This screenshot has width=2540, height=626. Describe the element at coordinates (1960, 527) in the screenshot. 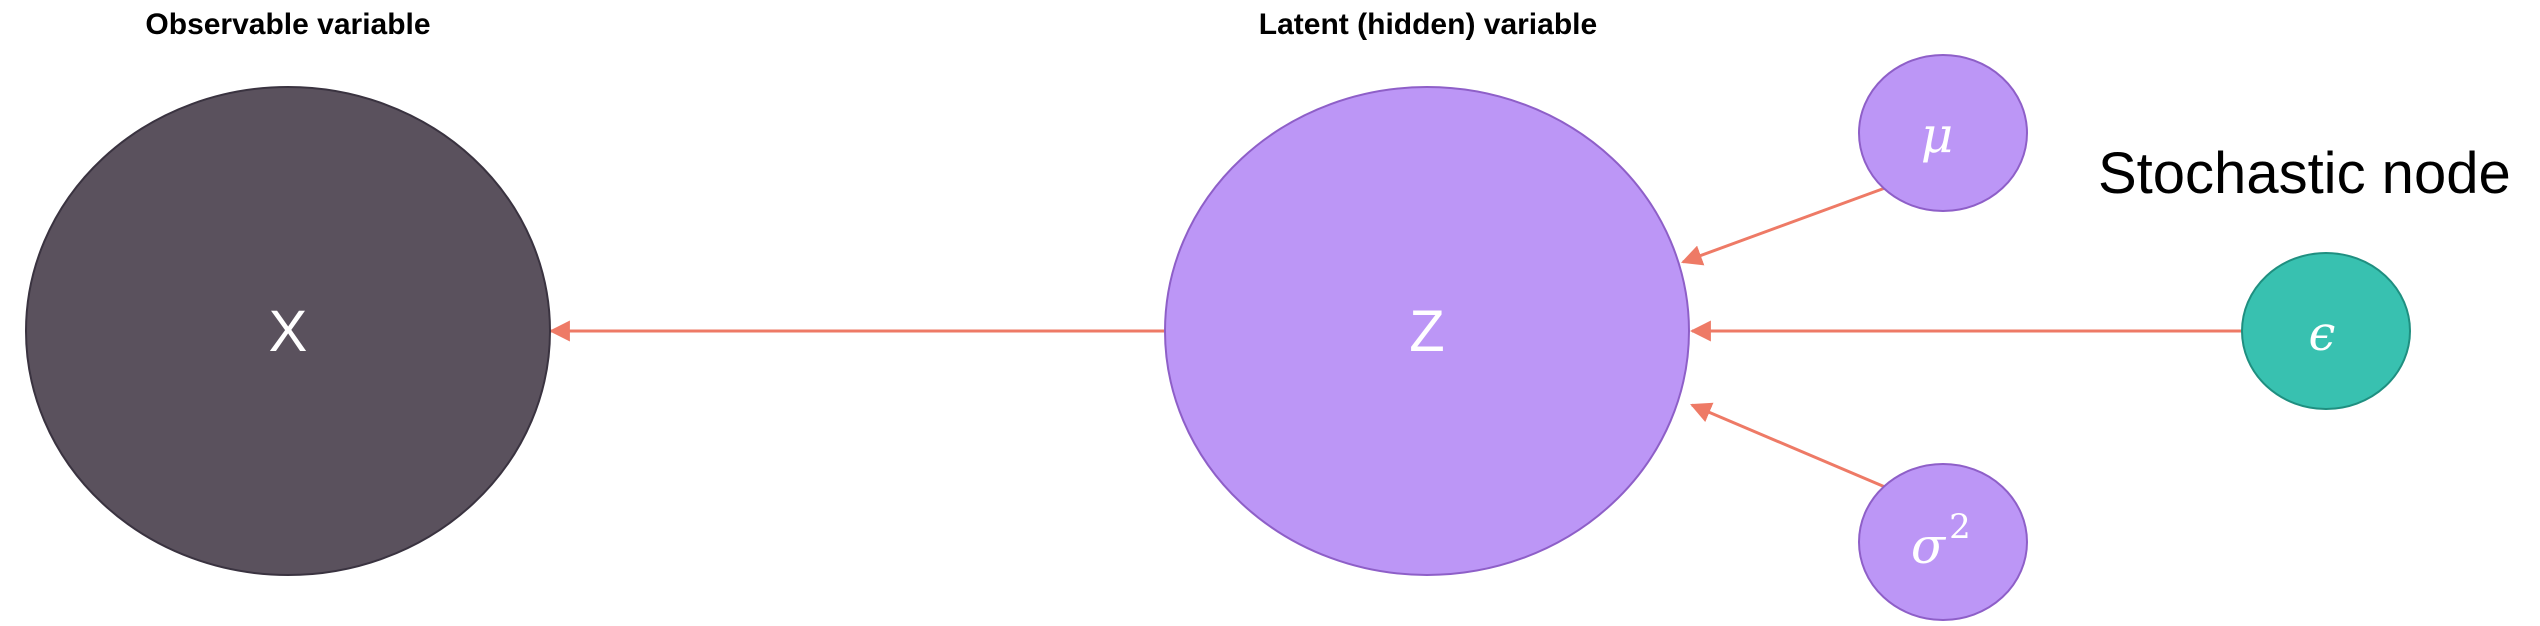

I see `node-sigma-exponent: 2` at that location.